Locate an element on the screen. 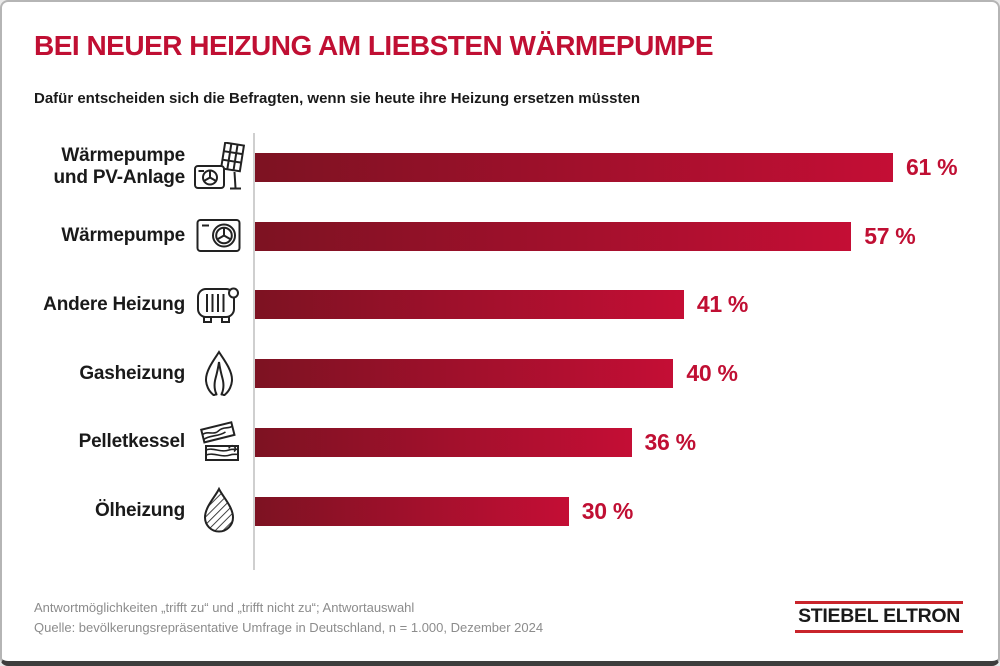 The image size is (1000, 666). bar-value: 57 % is located at coordinates (890, 235).